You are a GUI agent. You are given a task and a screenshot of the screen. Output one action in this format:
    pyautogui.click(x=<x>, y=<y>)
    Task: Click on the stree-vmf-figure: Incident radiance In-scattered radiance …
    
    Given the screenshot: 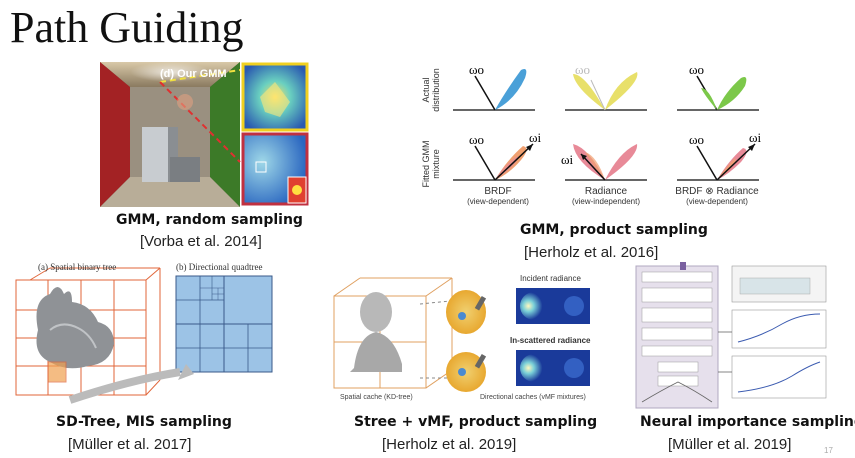 What is the action you would take?
    pyautogui.click(x=462, y=338)
    